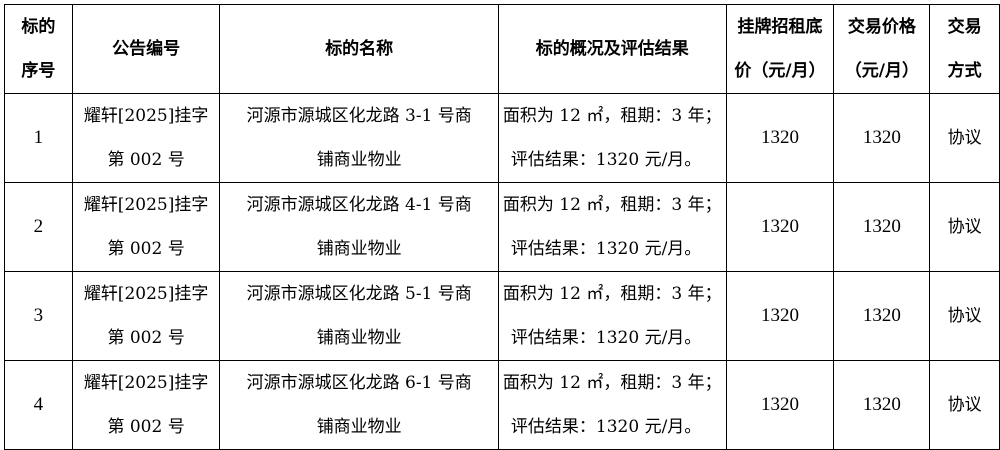 The width and height of the screenshot is (1000, 450). I want to click on header-text: 公告编号, so click(146, 49).